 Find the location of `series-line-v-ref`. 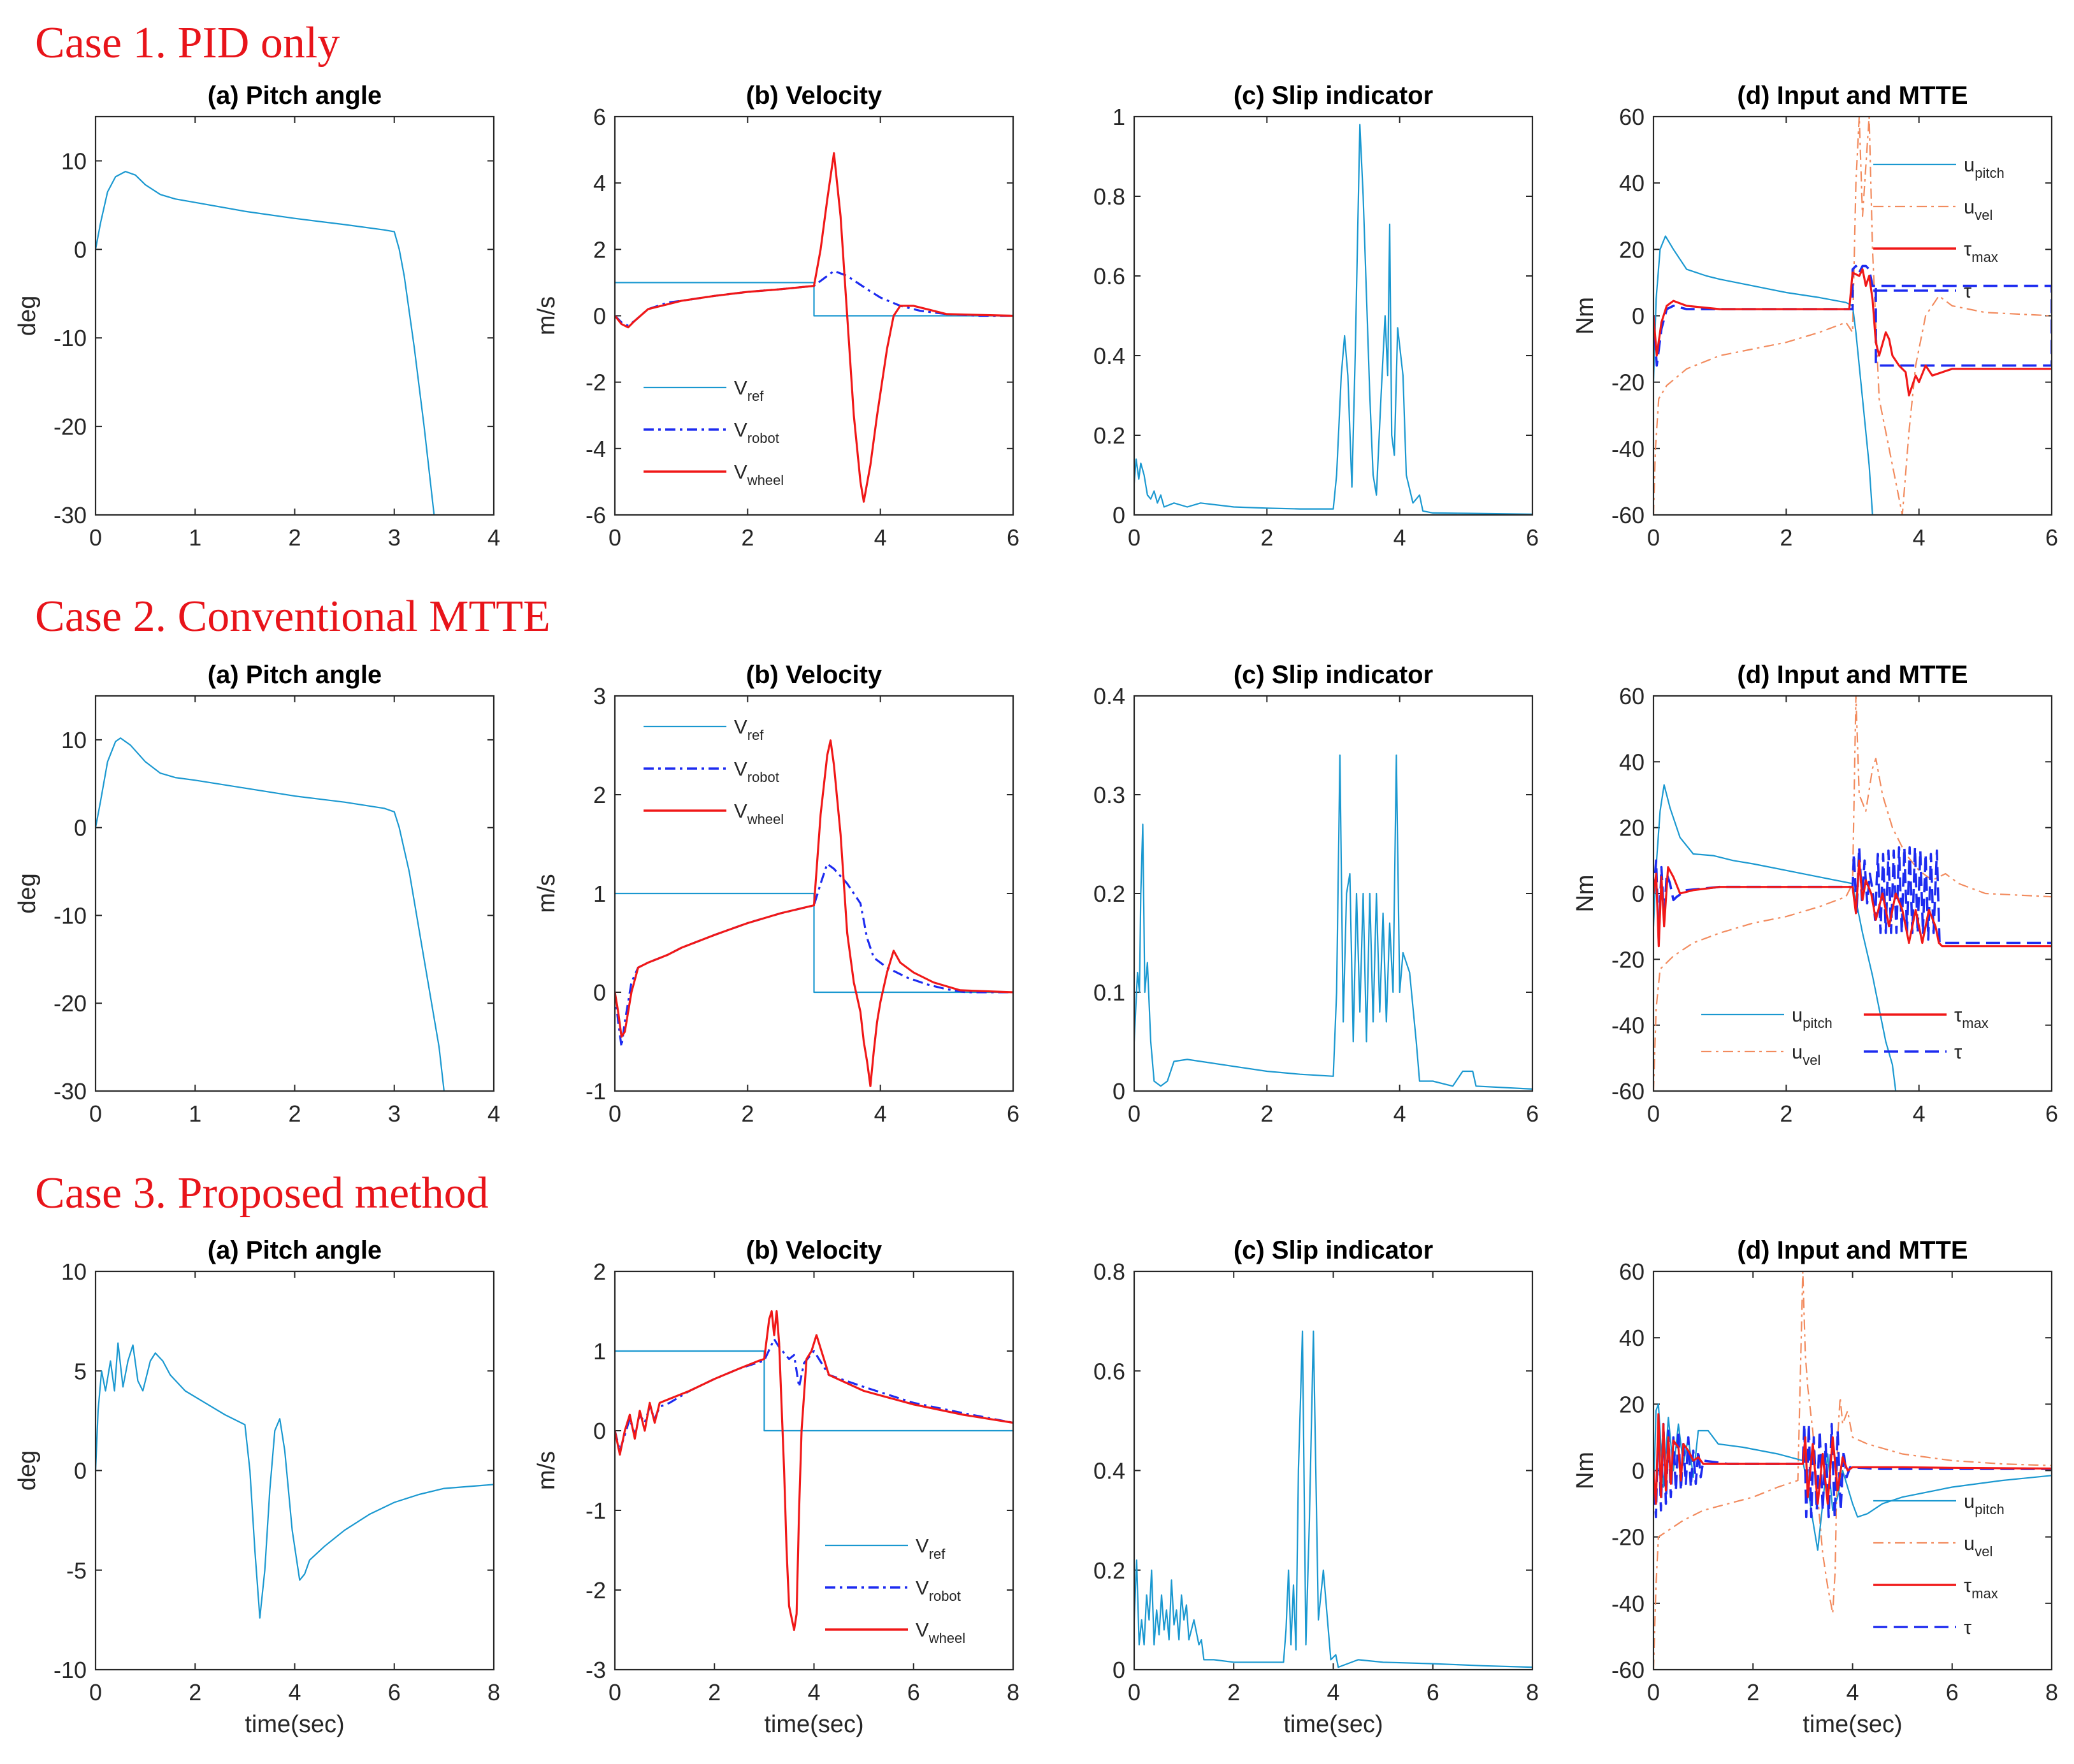

series-line-v-ref is located at coordinates (814, 1391).